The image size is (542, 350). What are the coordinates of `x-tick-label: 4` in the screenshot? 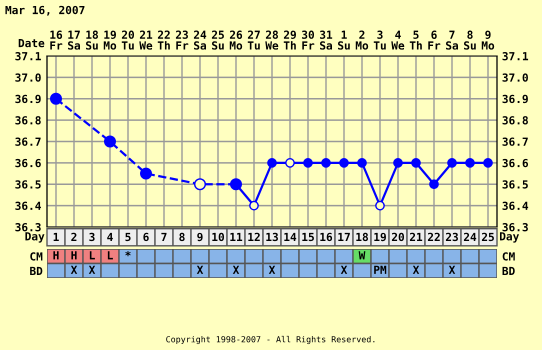 It's located at (110, 236).